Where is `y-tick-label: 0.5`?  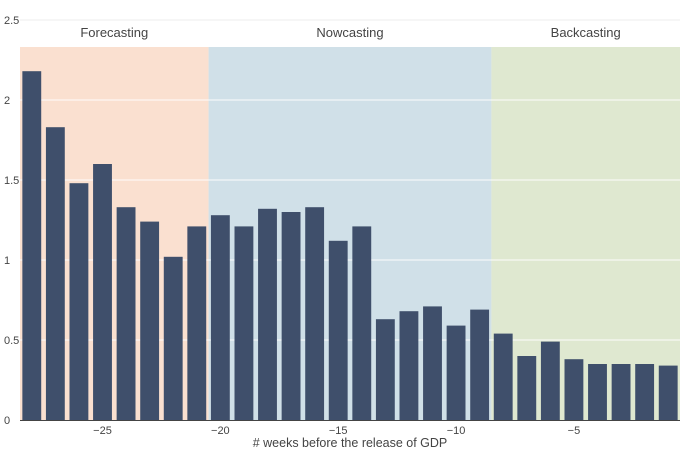
y-tick-label: 0.5 is located at coordinates (11, 341).